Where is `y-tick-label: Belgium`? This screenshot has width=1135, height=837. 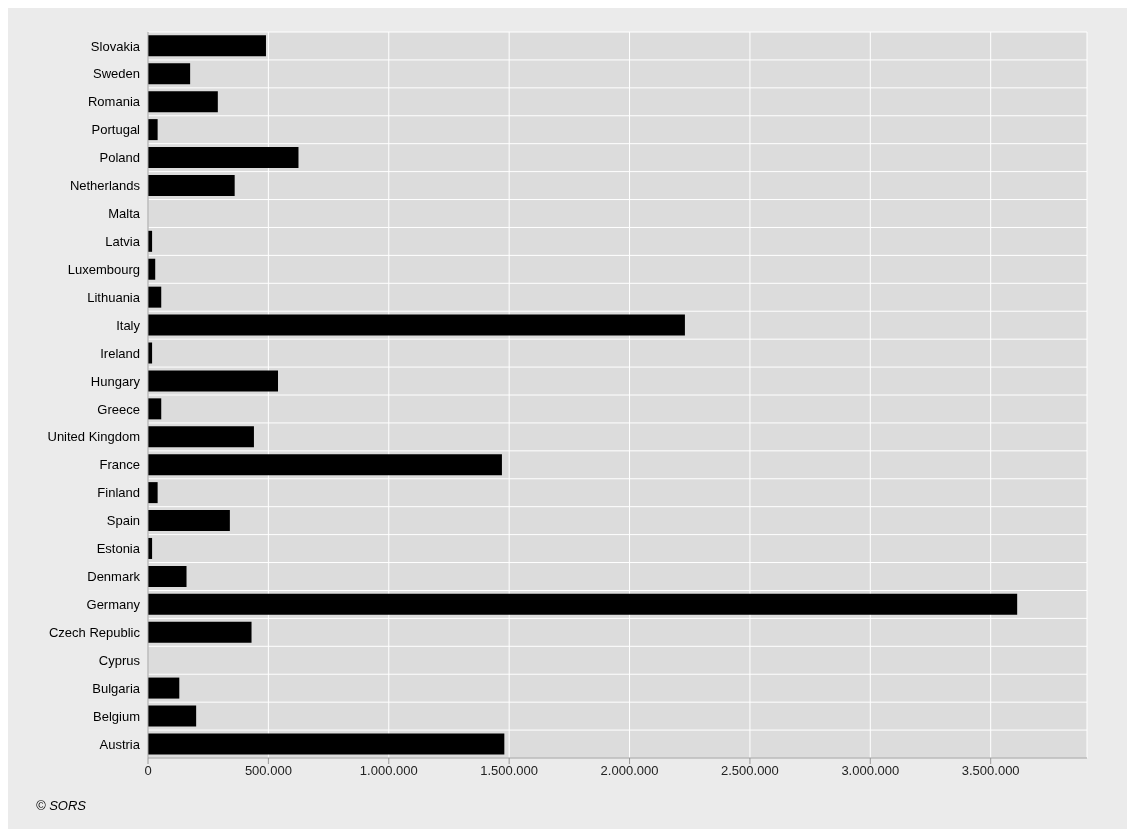
y-tick-label: Belgium is located at coordinates (116, 716).